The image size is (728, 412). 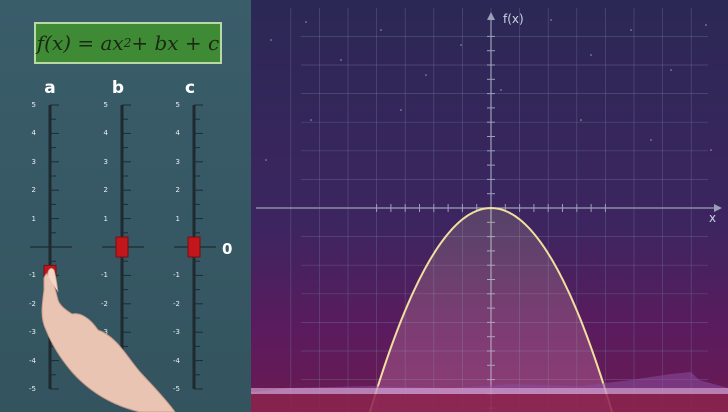 I want to click on formula-display: f(x) = ax 2 + bx + c, so click(x=128, y=43).